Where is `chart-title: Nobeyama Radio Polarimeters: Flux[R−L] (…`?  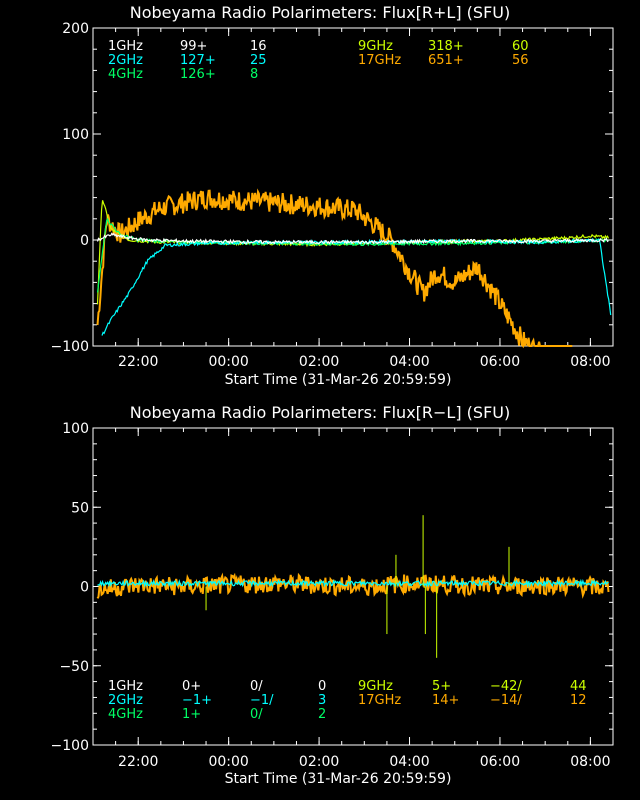
chart-title: Nobeyama Radio Polarimeters: Flux[R−L] (… is located at coordinates (320, 412).